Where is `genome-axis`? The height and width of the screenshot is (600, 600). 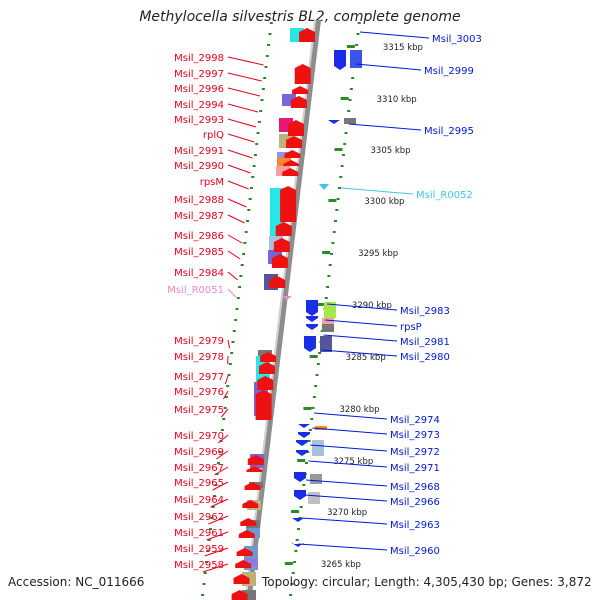 genome-axis is located at coordinates (283, 310).